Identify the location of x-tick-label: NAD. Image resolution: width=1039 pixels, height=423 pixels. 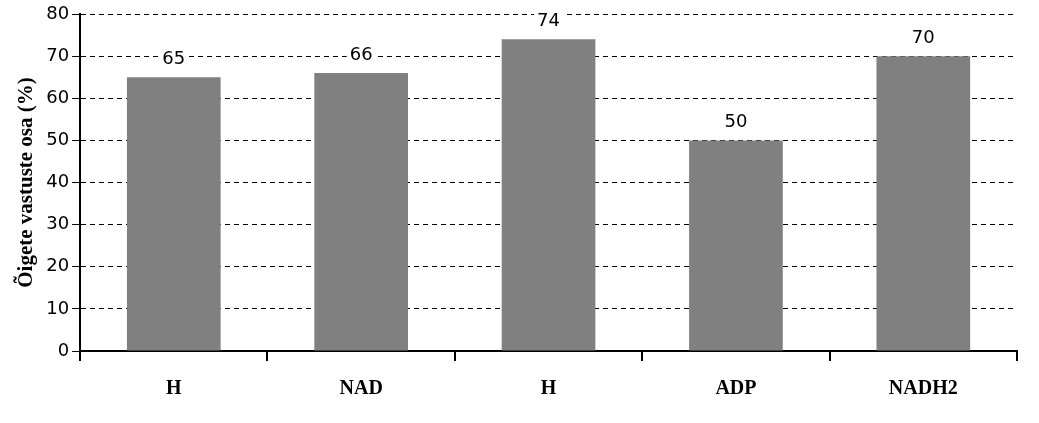
(361, 387).